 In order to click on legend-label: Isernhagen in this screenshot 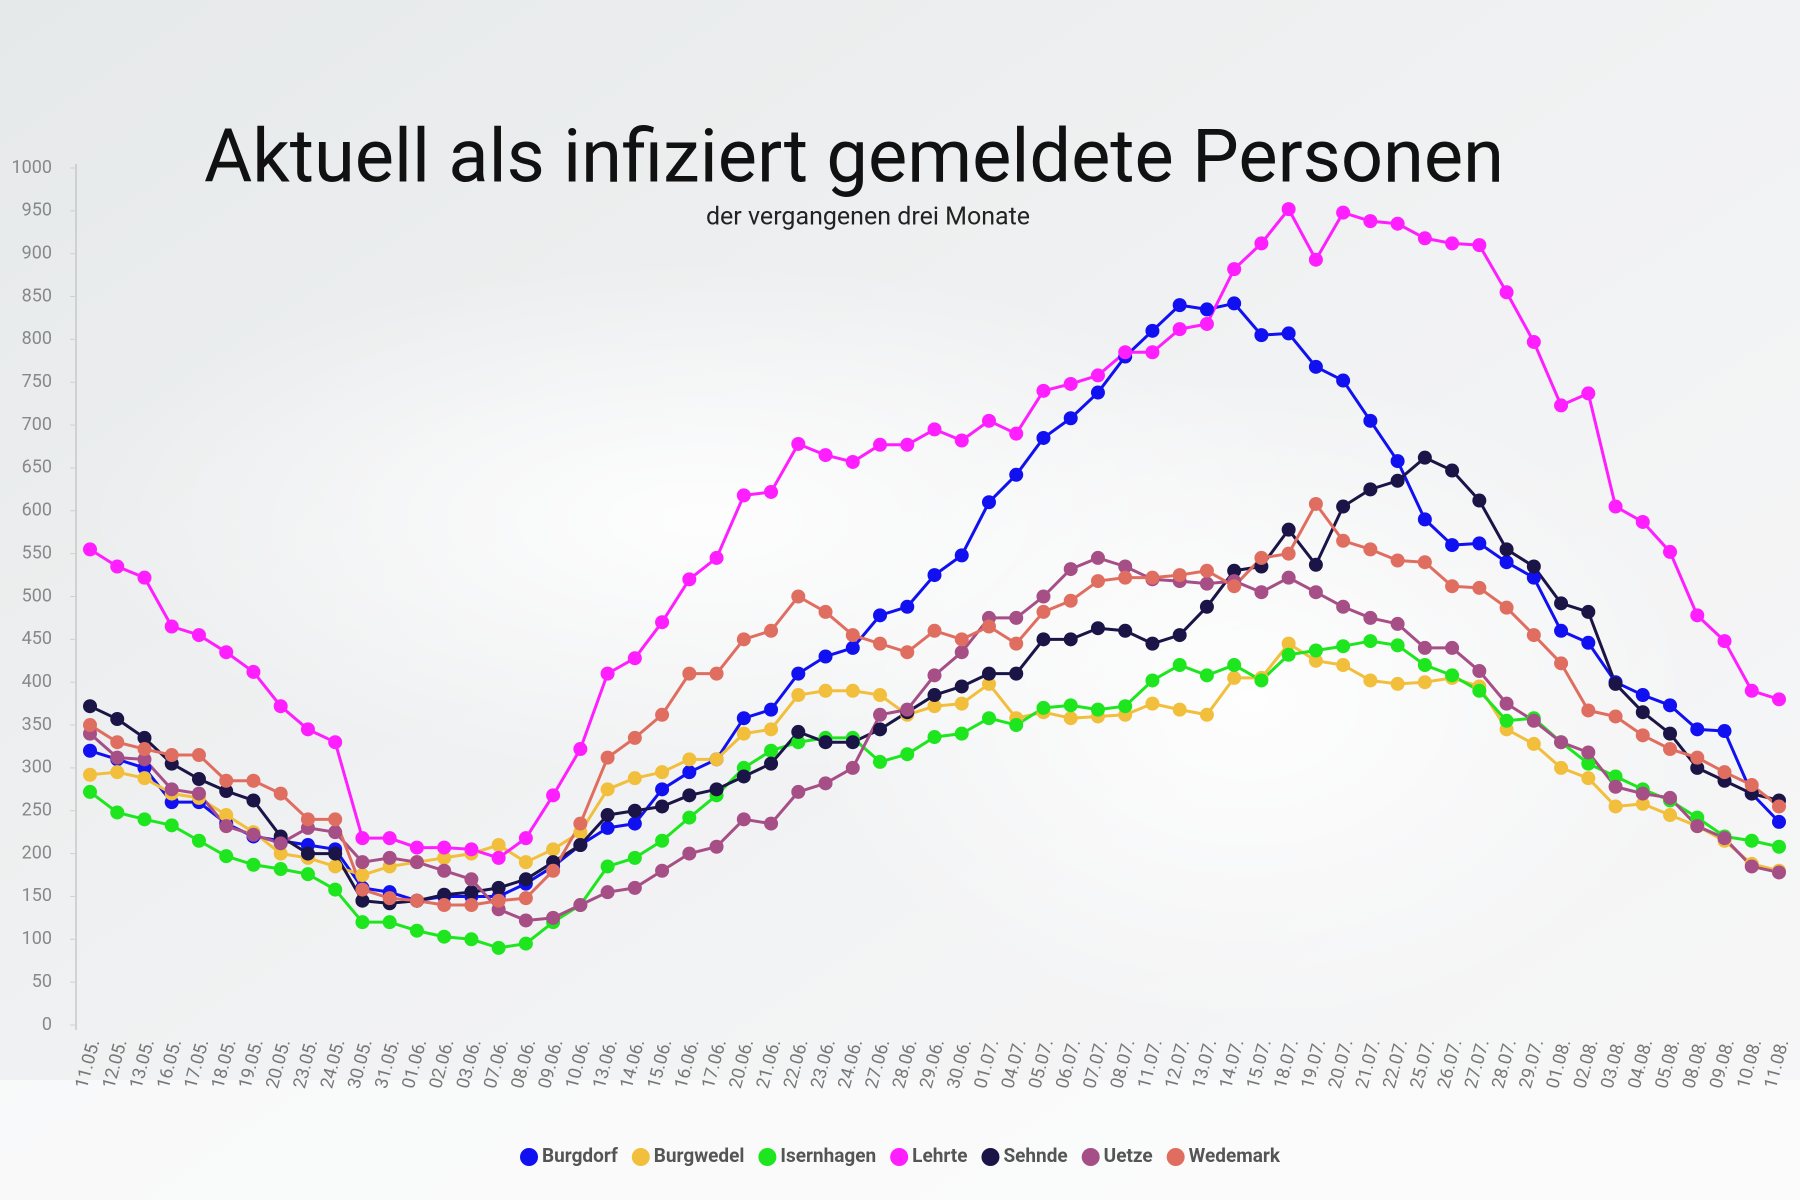, I will do `click(828, 1155)`.